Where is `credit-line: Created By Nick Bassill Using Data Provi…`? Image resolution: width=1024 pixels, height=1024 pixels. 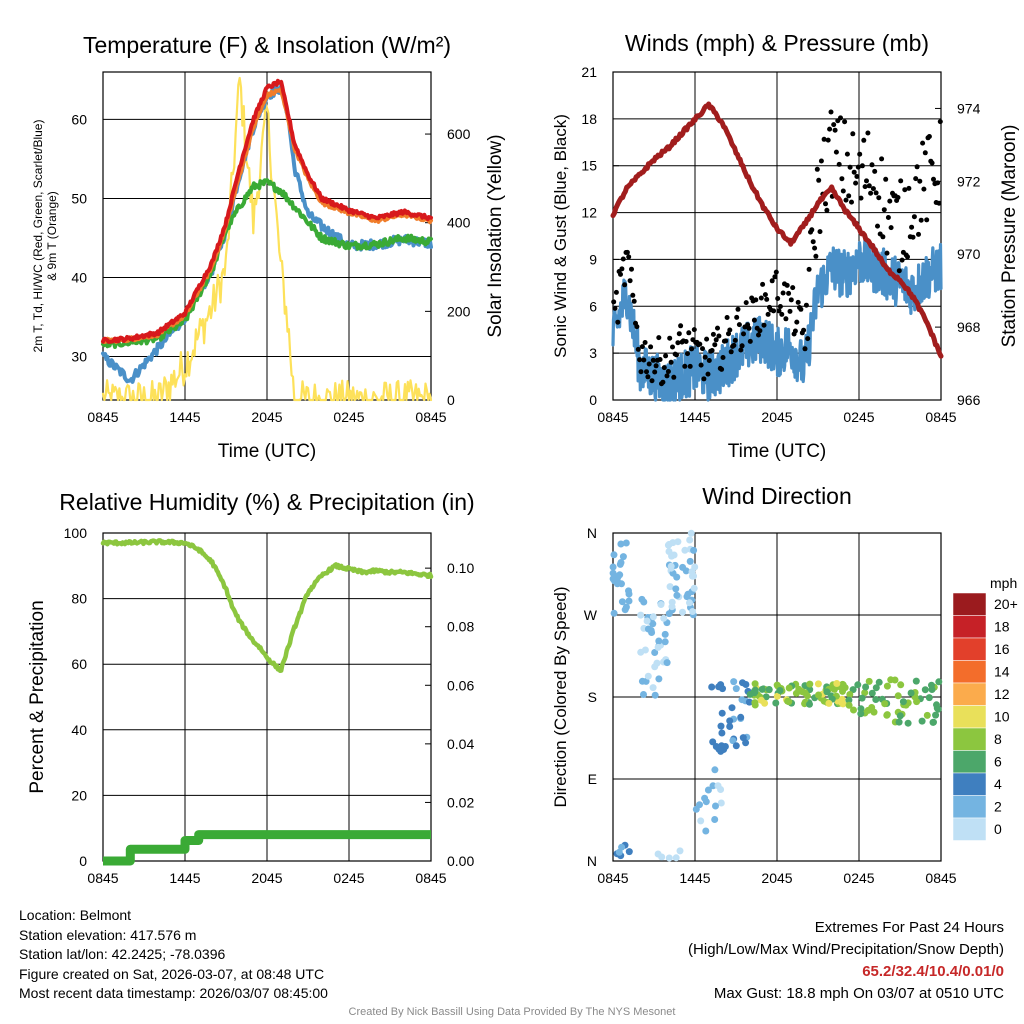 credit-line: Created By Nick Bassill Using Data Provi… is located at coordinates (512, 1012).